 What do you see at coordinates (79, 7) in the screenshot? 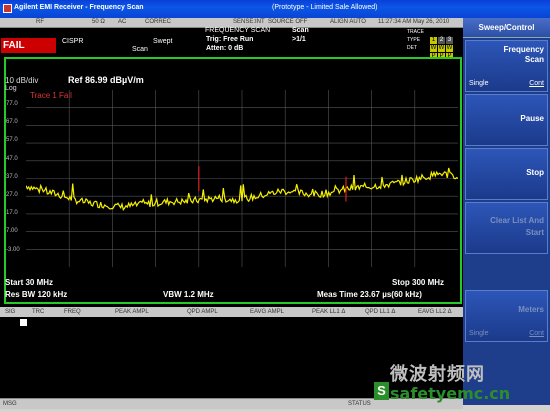
I see `window-title: Agilent EMI Receiver - Frequency Scan` at bounding box center [79, 7].